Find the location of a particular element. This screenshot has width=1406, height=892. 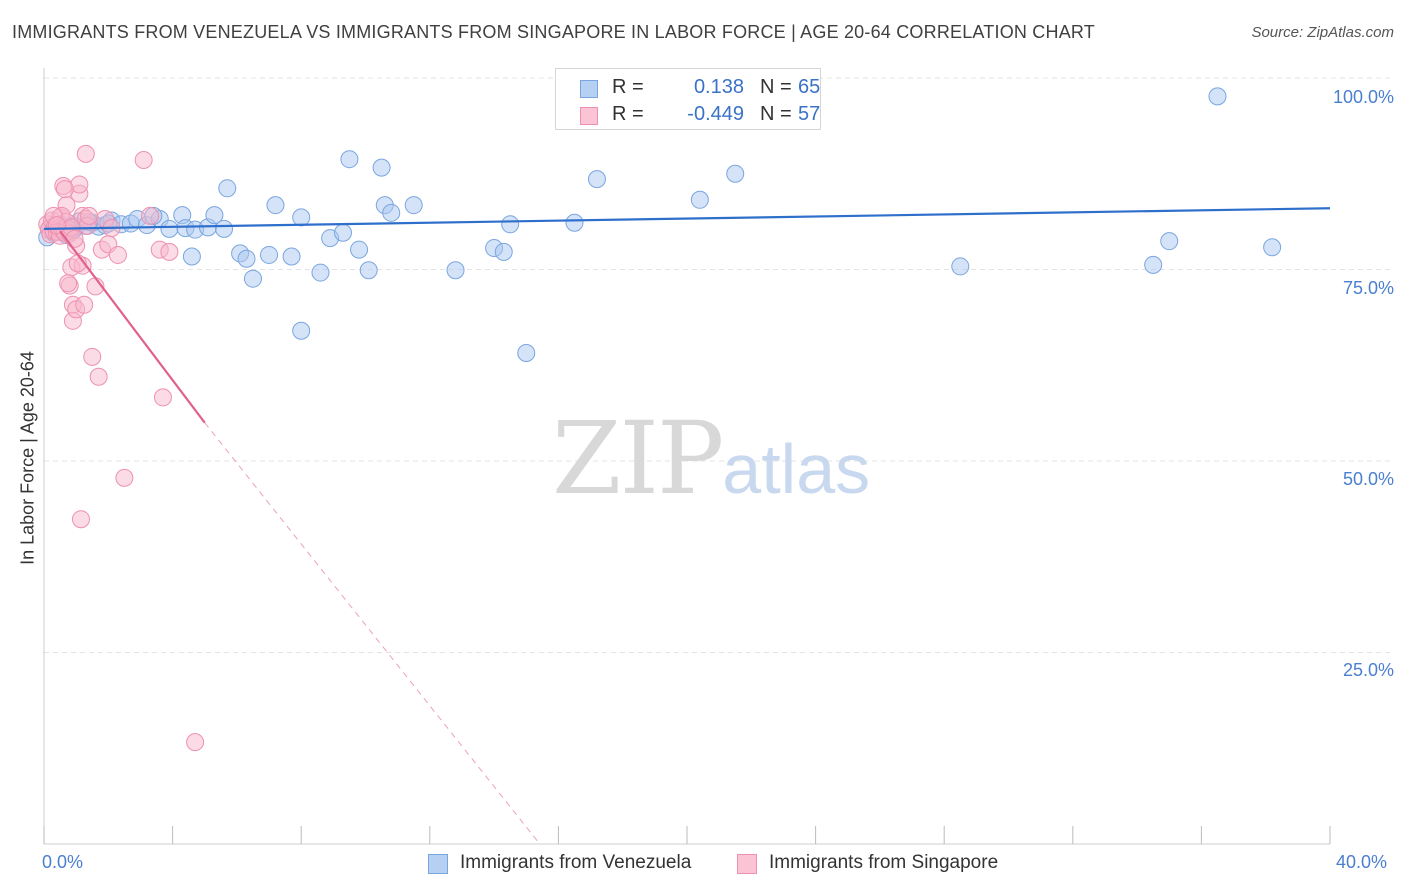

n-value: 65 is located at coordinates (809, 87).